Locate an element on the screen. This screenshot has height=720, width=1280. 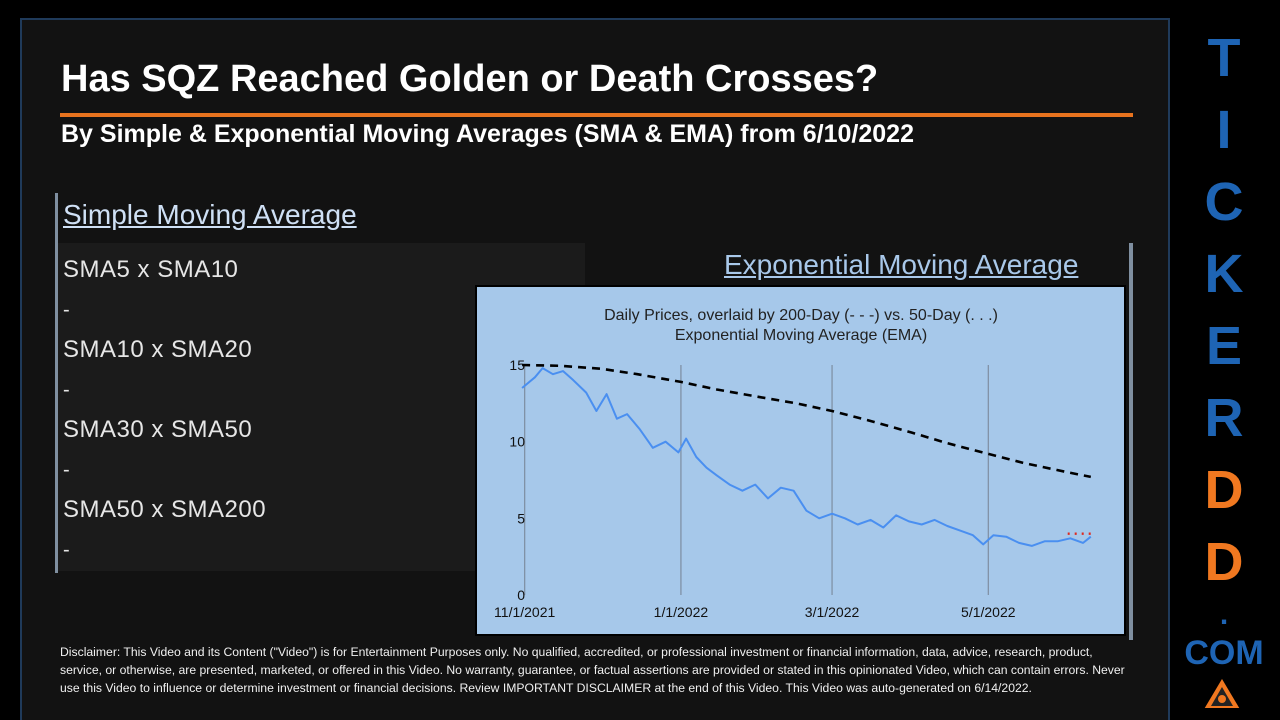
x-tick-label: 11/1/2021 is located at coordinates (524, 612).